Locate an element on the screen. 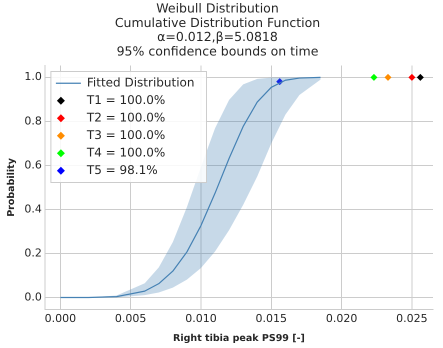 This screenshot has height=348, width=443. x-tick-label: 0.020 is located at coordinates (342, 318).